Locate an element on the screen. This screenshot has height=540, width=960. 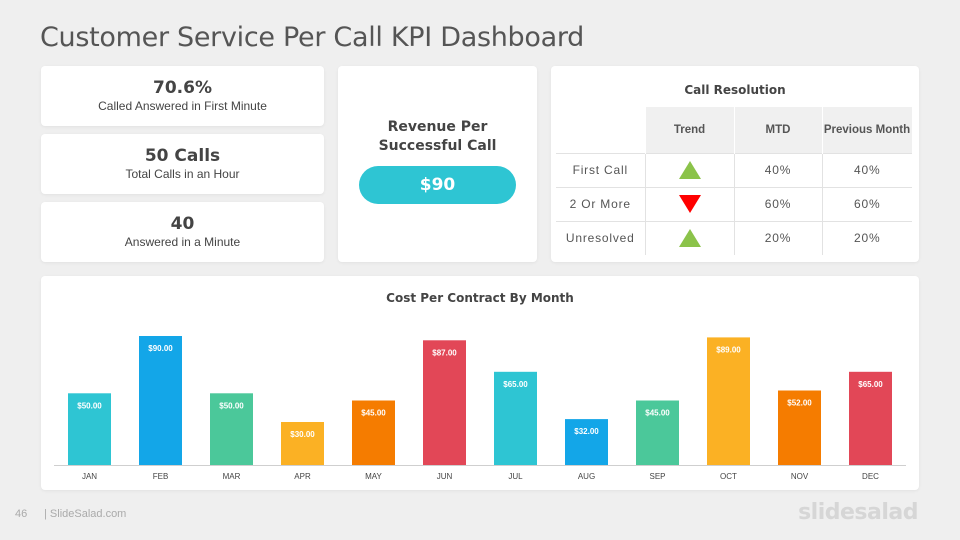
x-tick-label: JUN is located at coordinates (445, 476).